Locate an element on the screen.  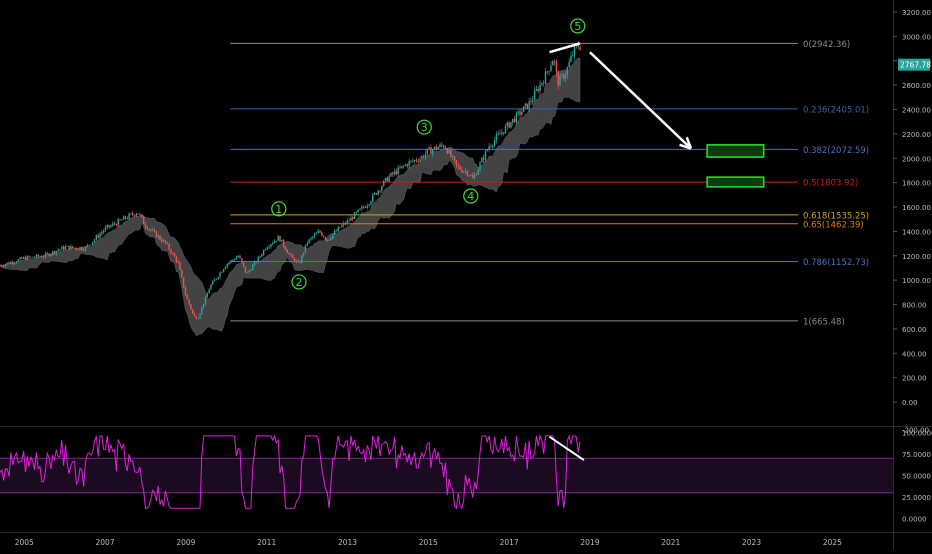
y-tick-label: 2000.00 is located at coordinates (916, 159).